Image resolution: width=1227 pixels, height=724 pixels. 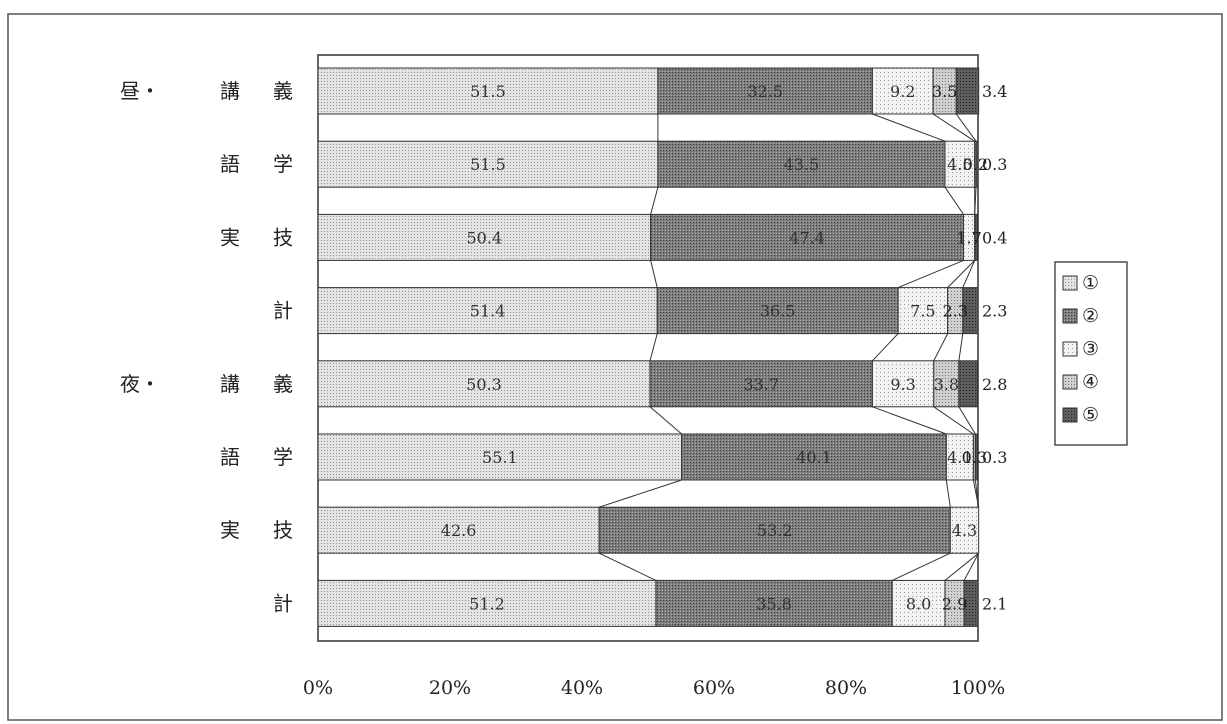 What do you see at coordinates (964, 530) in the screenshot?
I see `bar-value-label: 4.3` at bounding box center [964, 530].